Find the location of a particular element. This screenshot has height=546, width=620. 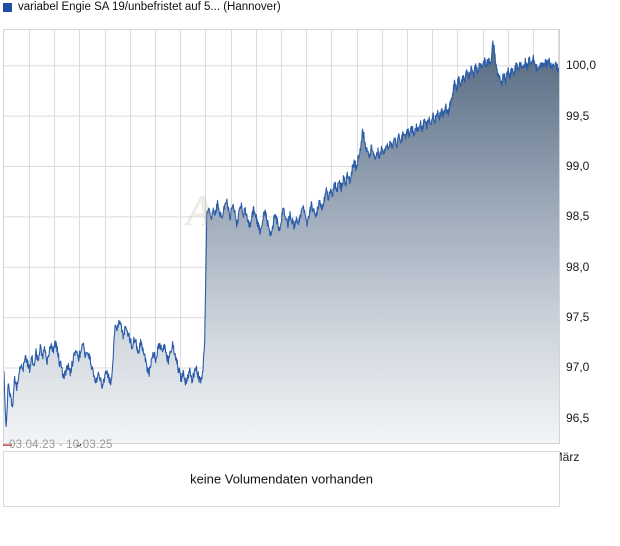

y-axis-labels: 100,0 99,5 99,0 98,5 98,0 97,5 97,0 96,5 is located at coordinates (593, 236).